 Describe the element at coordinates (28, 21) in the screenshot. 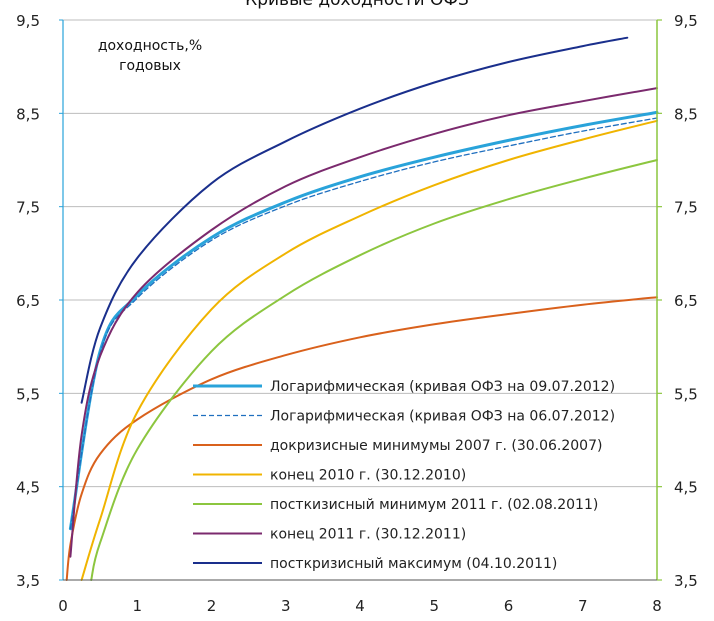

I see `y-tick-label-left: 9,5` at that location.